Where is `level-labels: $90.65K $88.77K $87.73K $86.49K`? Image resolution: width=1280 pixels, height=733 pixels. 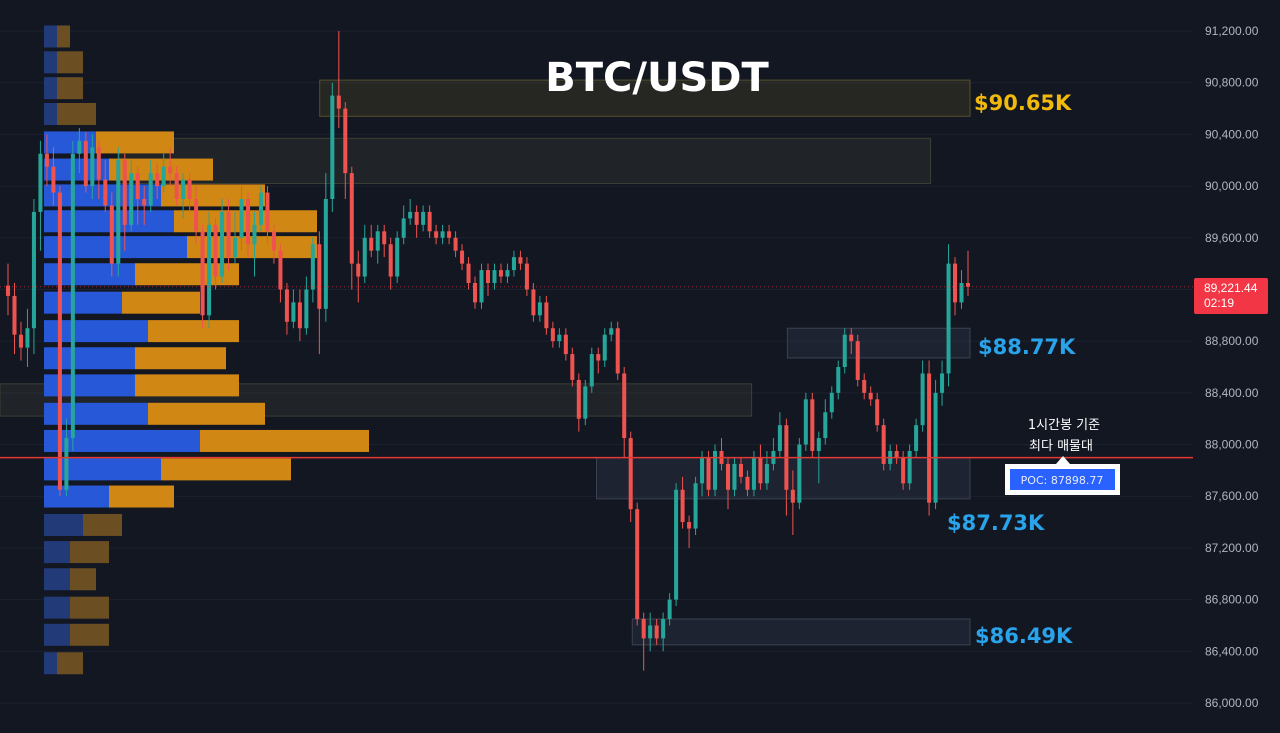 level-labels: $90.65K $88.77K $87.73K $86.49K is located at coordinates (1011, 369).